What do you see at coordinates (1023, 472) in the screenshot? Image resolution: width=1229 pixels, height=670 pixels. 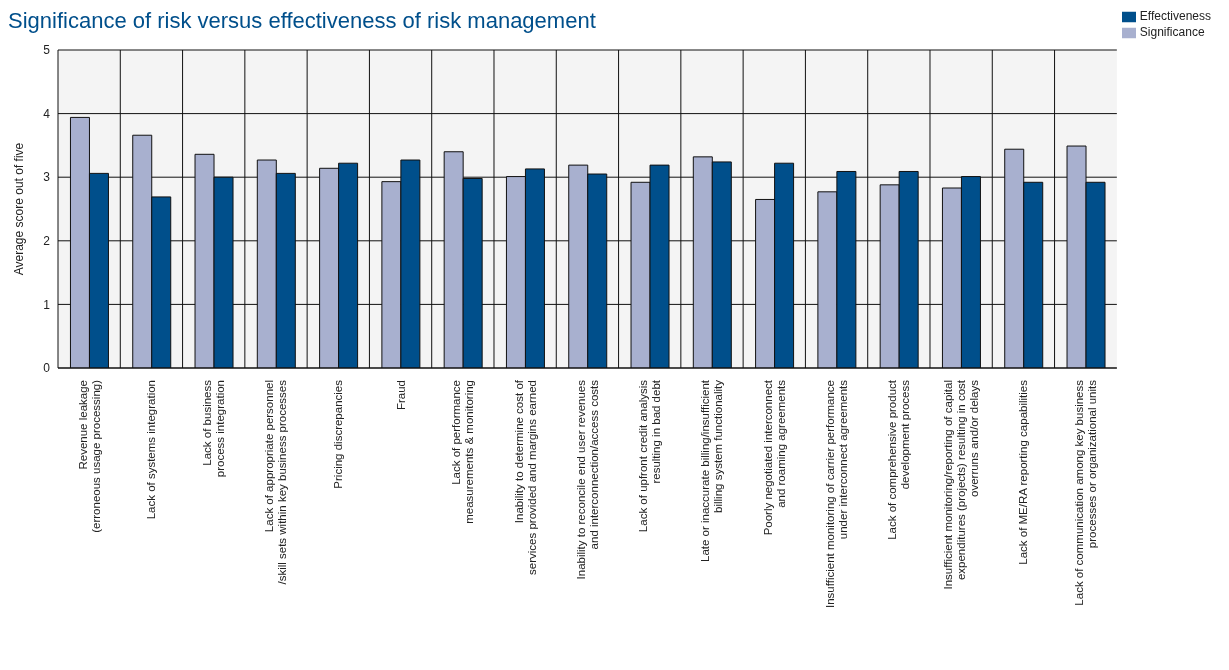 I see `x-tick-label: Lack of ME/RA reporting capabilities` at bounding box center [1023, 472].